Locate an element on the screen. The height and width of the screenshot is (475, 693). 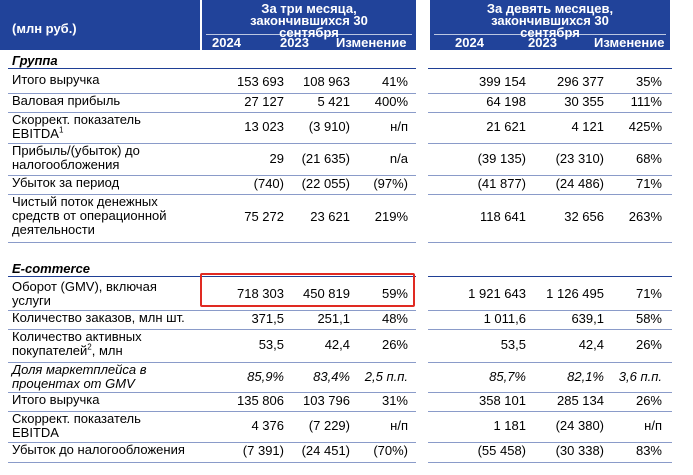
table-cell: (3 910) is located at coordinates (329, 126).